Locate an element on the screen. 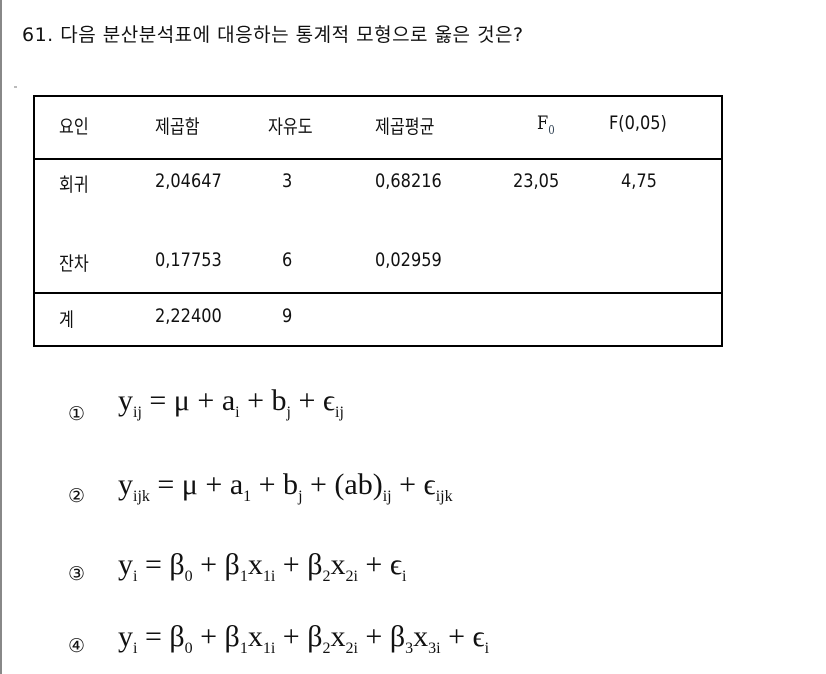 Image resolution: width=826 pixels, height=674 pixels. column-header: F0 is located at coordinates (546, 124).